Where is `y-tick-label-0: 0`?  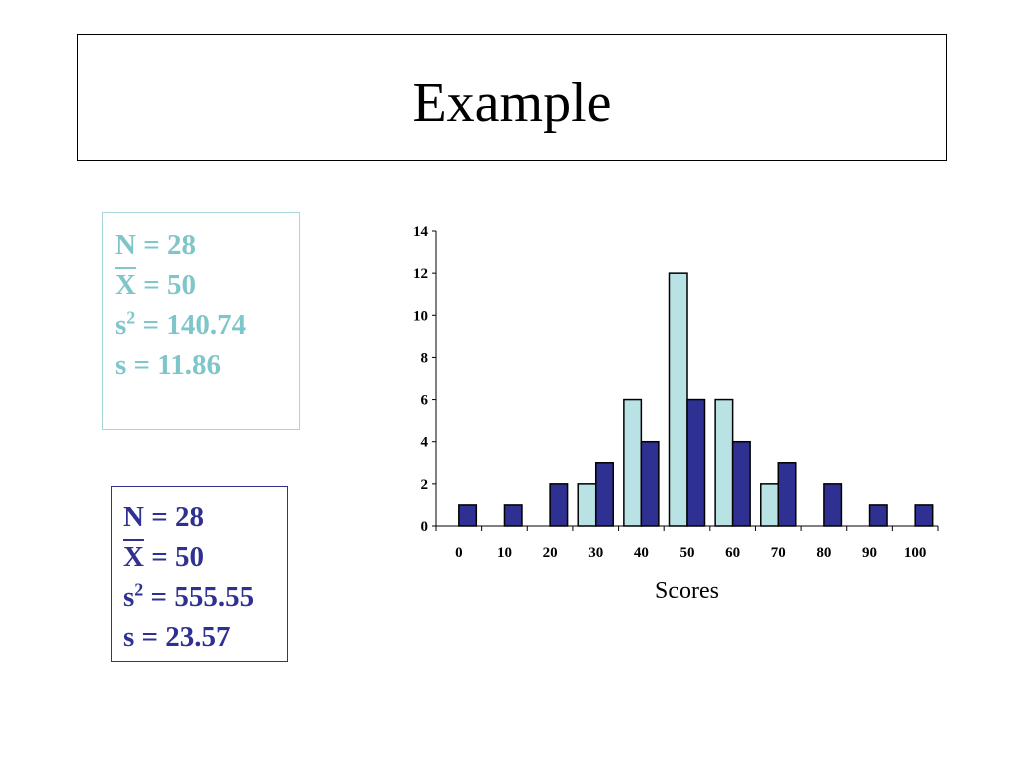
y-tick-label-0: 0 is located at coordinates (425, 527).